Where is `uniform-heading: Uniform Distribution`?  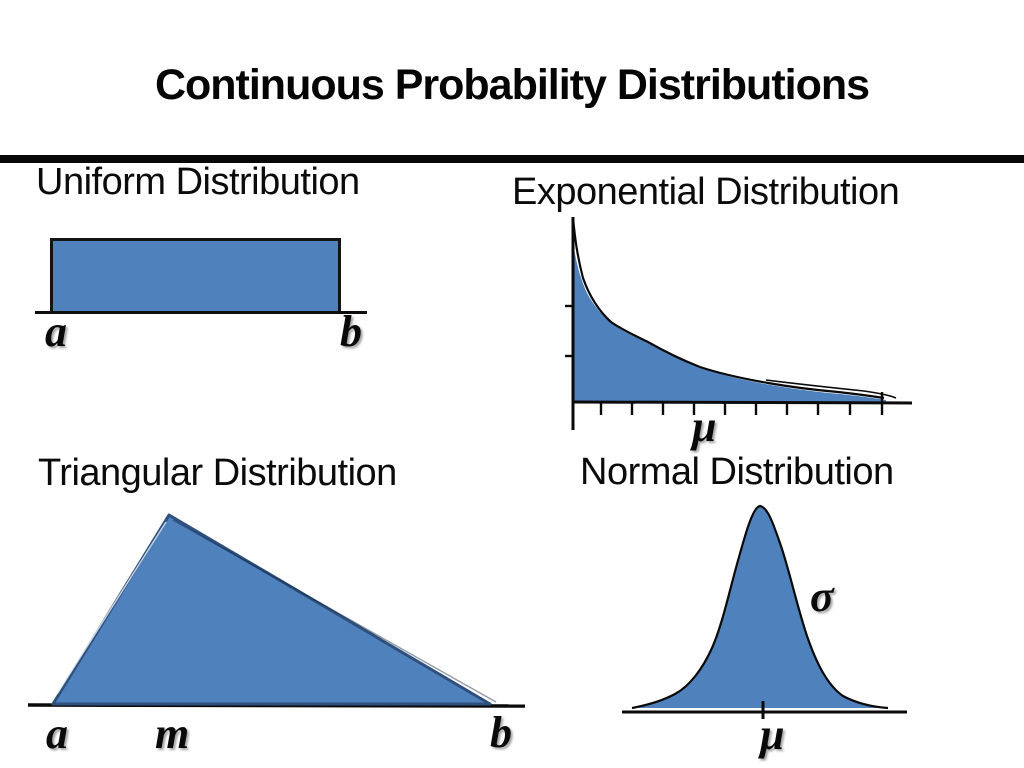 uniform-heading: Uniform Distribution is located at coordinates (198, 182).